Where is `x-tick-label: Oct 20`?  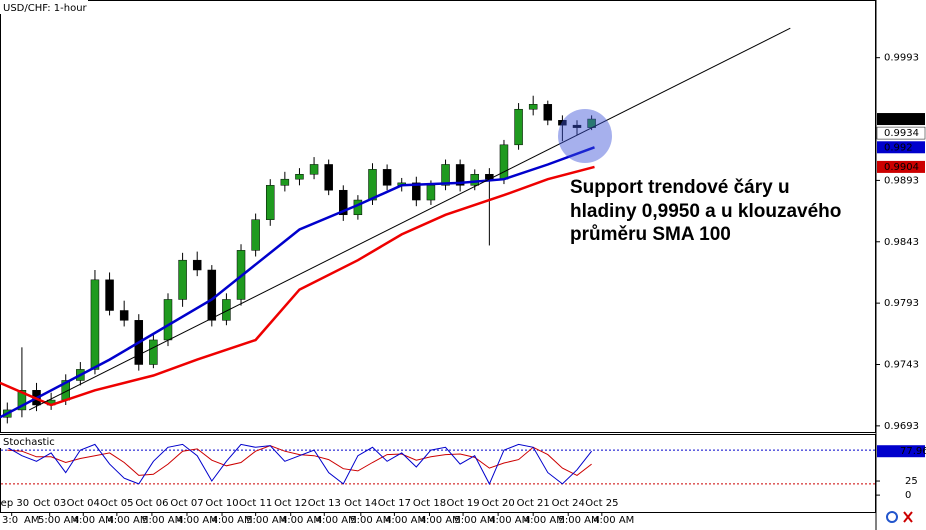
x-tick-label: Oct 20 is located at coordinates (498, 503).